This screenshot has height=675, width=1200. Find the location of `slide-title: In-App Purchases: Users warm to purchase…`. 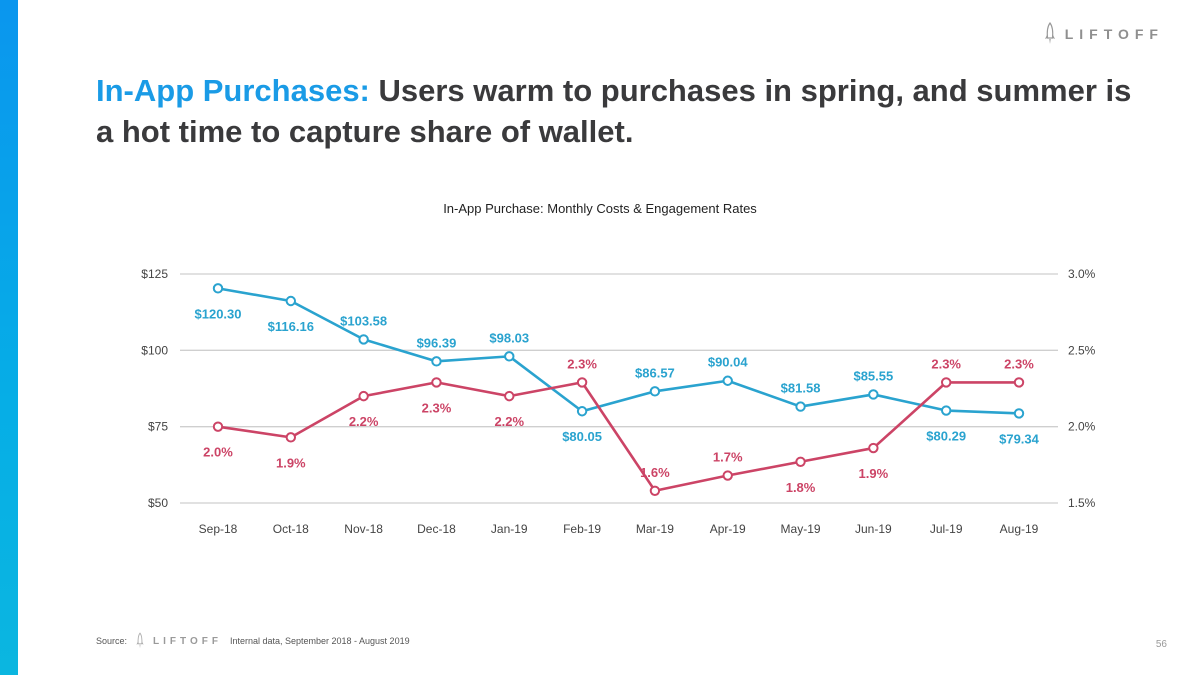

slide-title: In-App Purchases: Users warm to purchase… is located at coordinates (626, 111).